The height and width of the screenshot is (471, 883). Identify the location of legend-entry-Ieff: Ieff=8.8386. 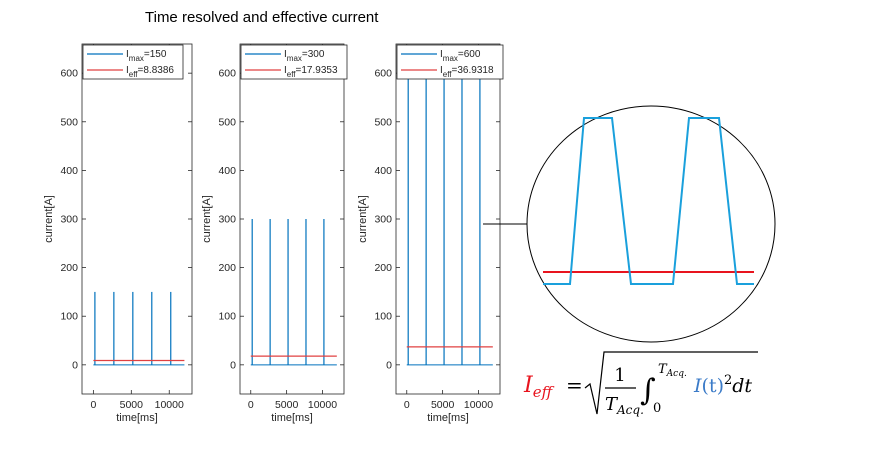
(150, 72).